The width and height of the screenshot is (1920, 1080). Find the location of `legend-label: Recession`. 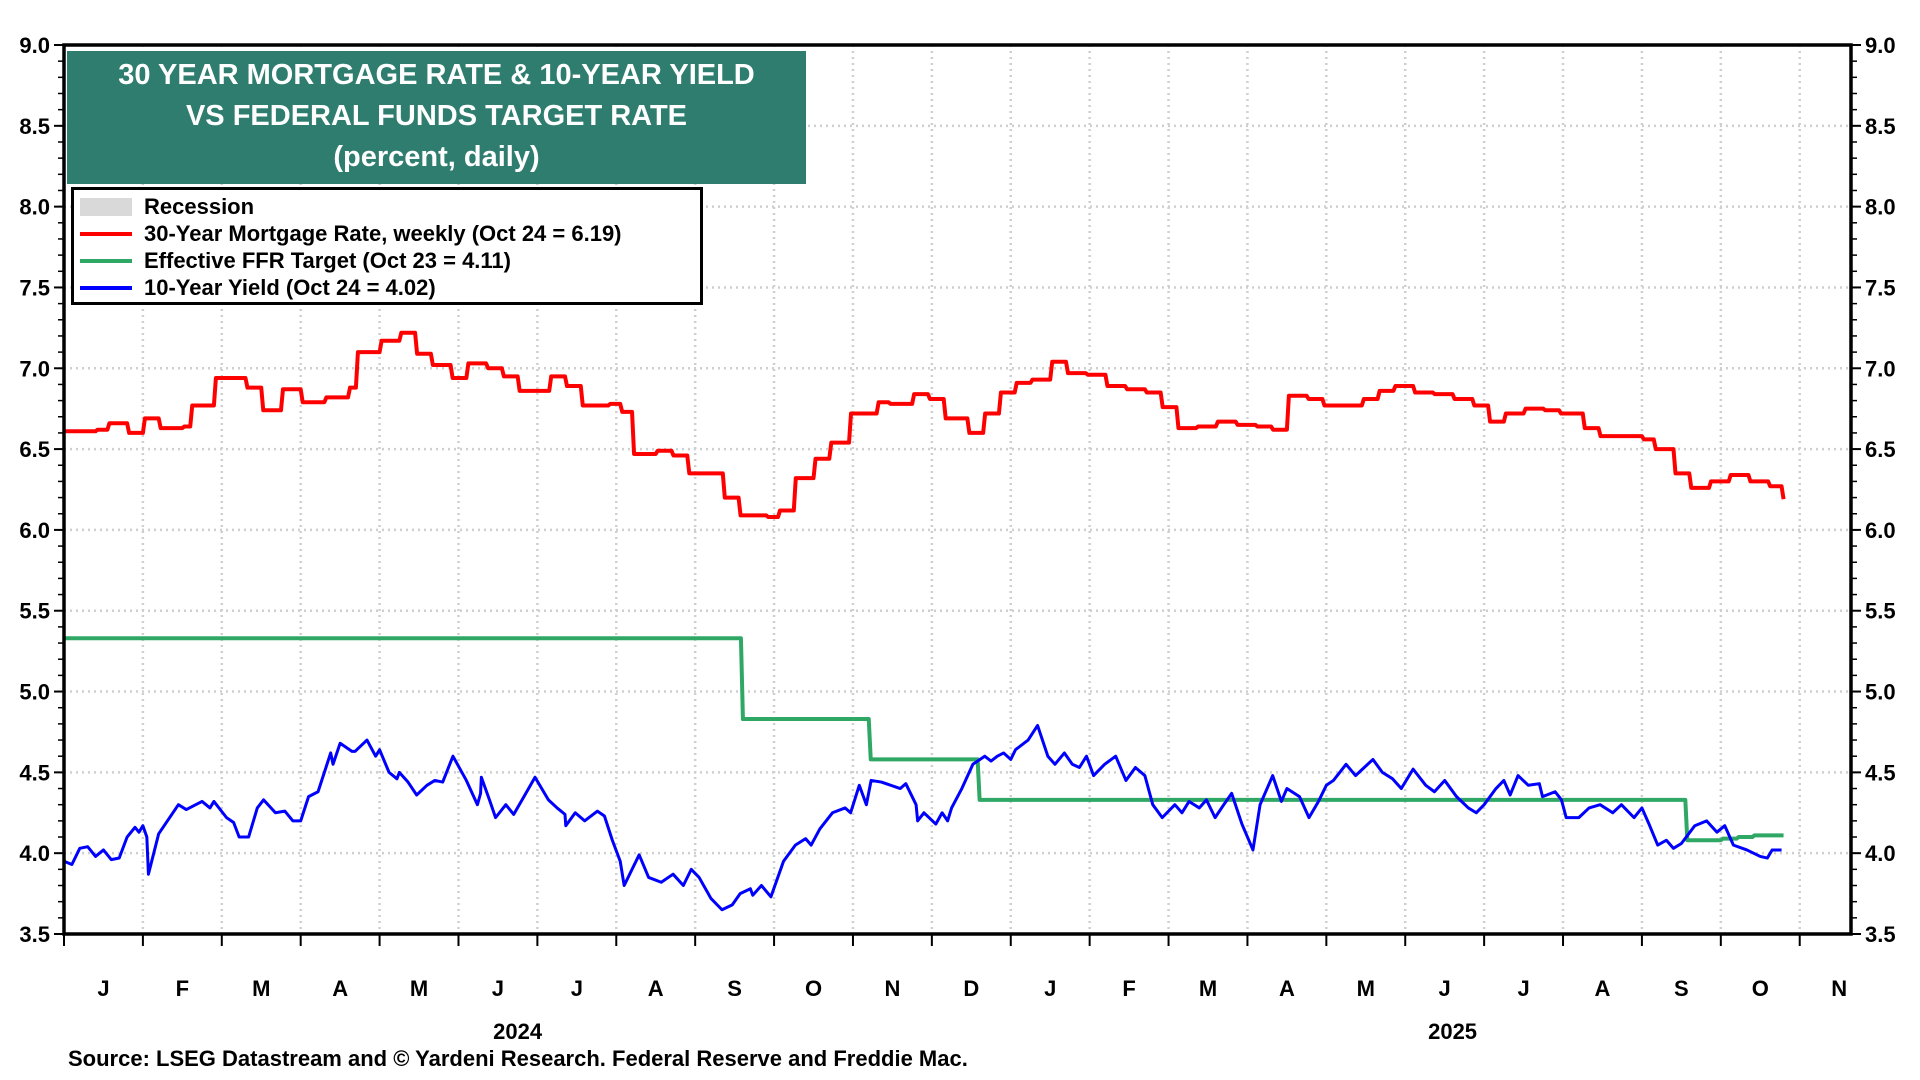

legend-label: Recession is located at coordinates (199, 206).